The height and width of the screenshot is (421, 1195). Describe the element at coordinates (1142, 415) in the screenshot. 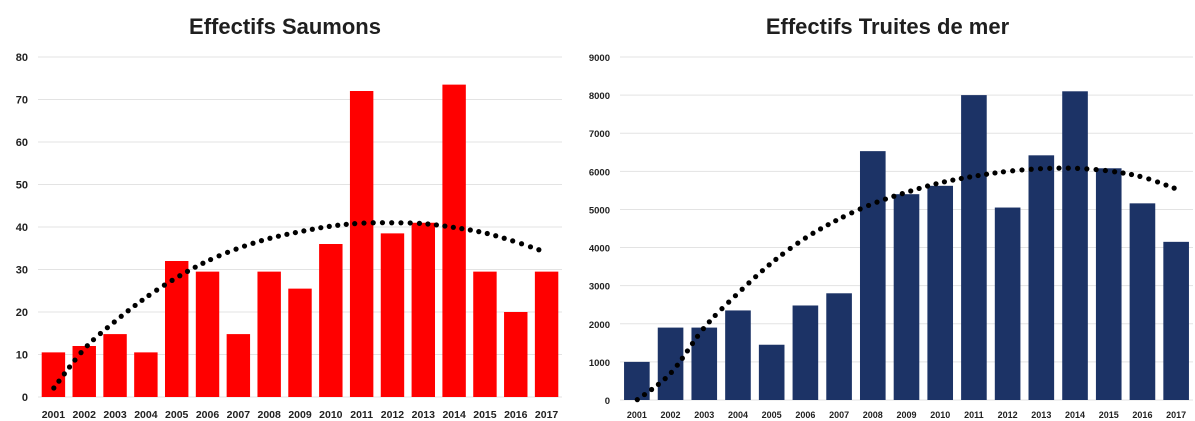

I see `x-tick-label: 2016` at that location.